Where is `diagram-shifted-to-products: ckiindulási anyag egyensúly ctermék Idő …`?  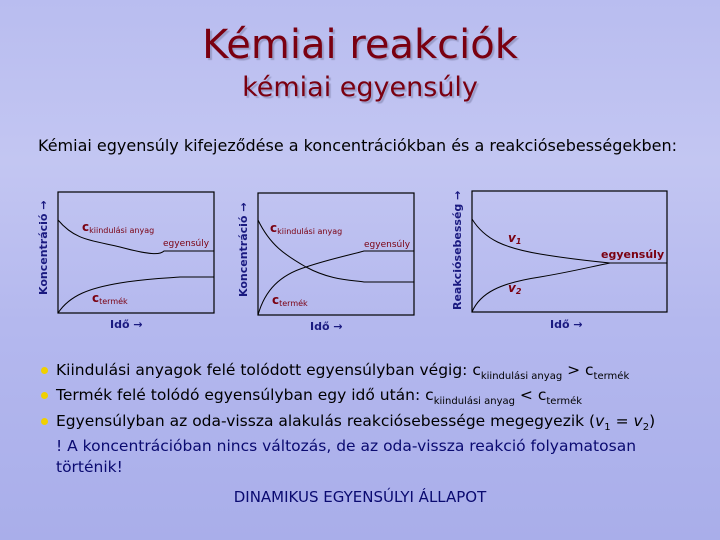 diagram-shifted-to-products: ckiindulási anyag egyensúly ctermék Idő … is located at coordinates (326, 262).